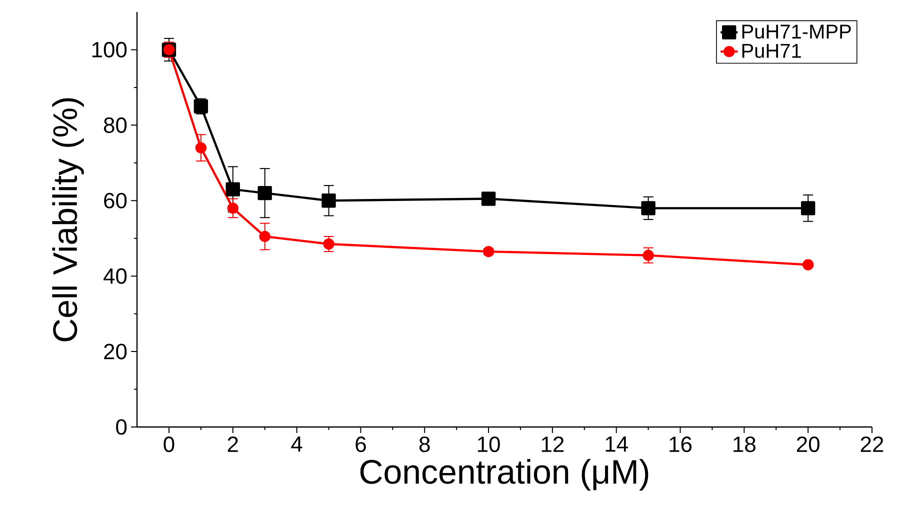 Image resolution: width=897 pixels, height=506 pixels. What do you see at coordinates (115, 276) in the screenshot?
I see `y-tick-label: 40` at bounding box center [115, 276].